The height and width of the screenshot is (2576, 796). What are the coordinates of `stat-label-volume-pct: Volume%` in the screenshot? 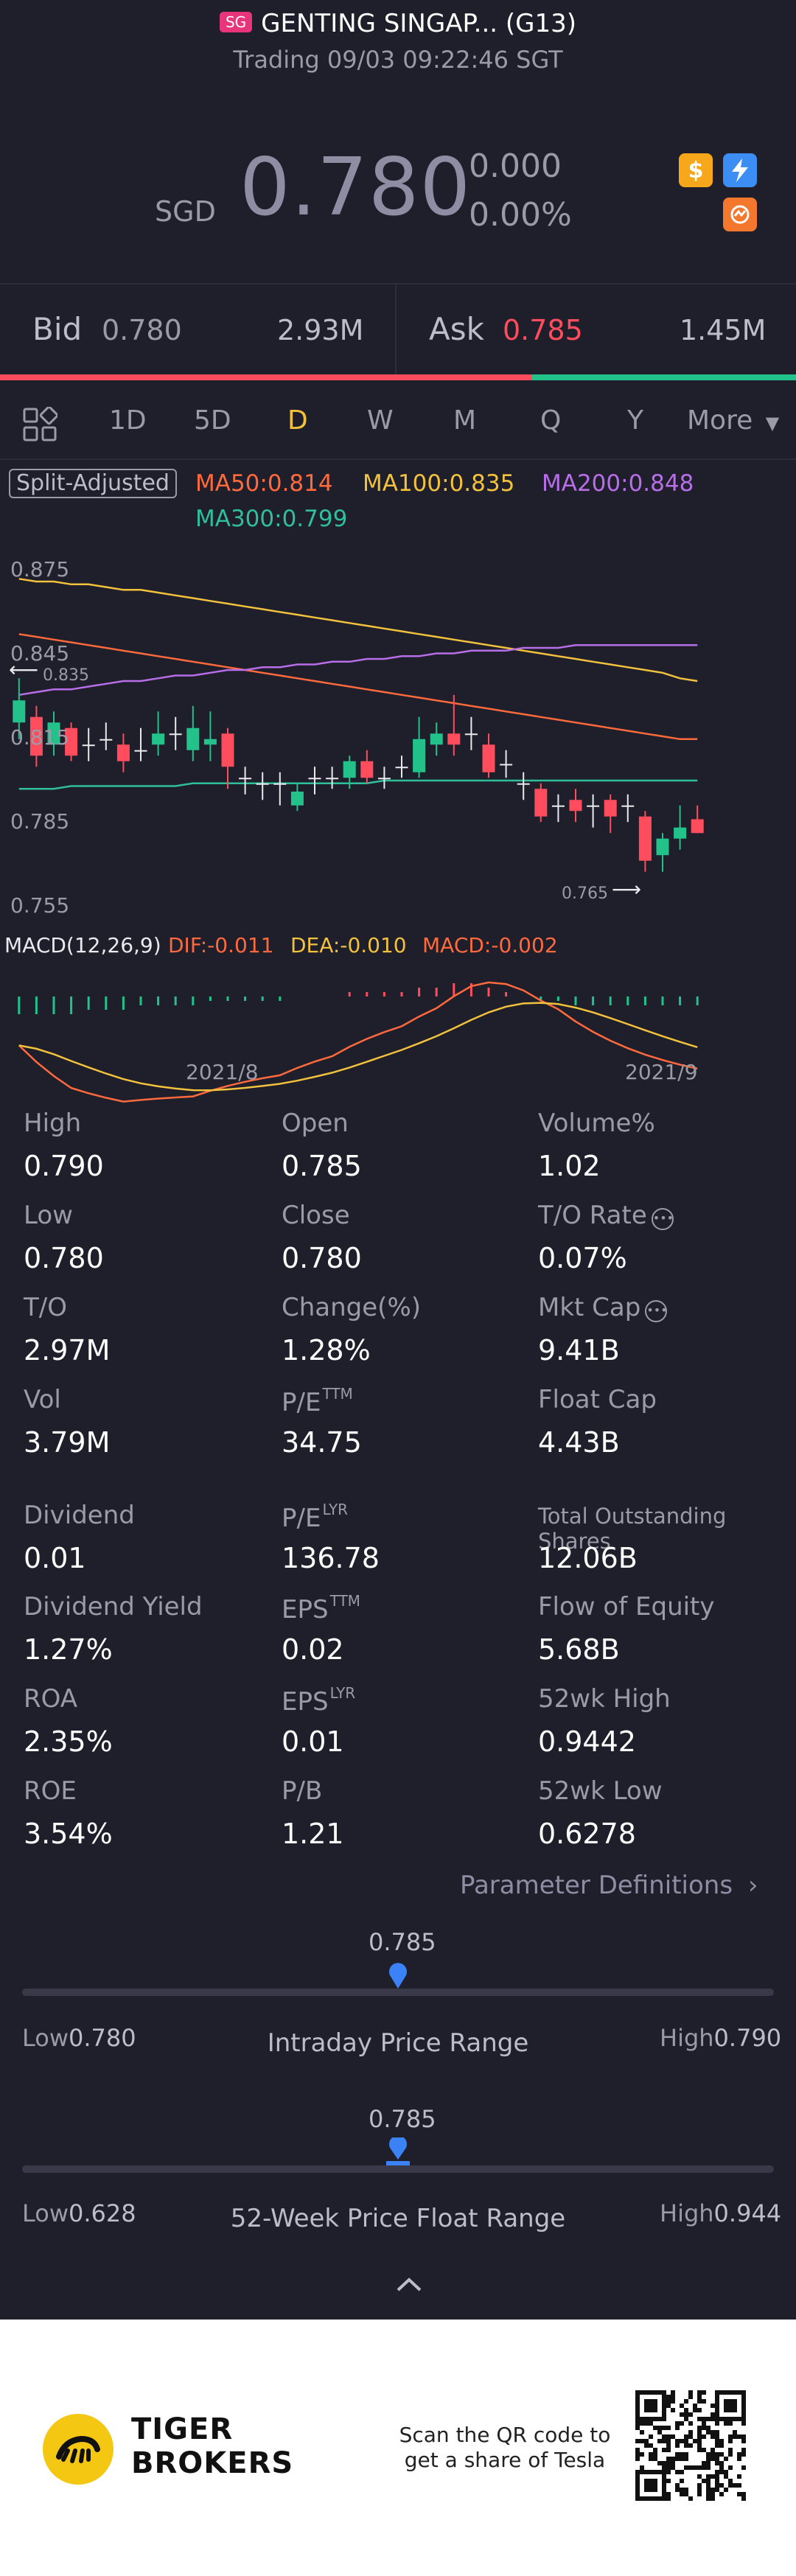 It's located at (597, 1123).